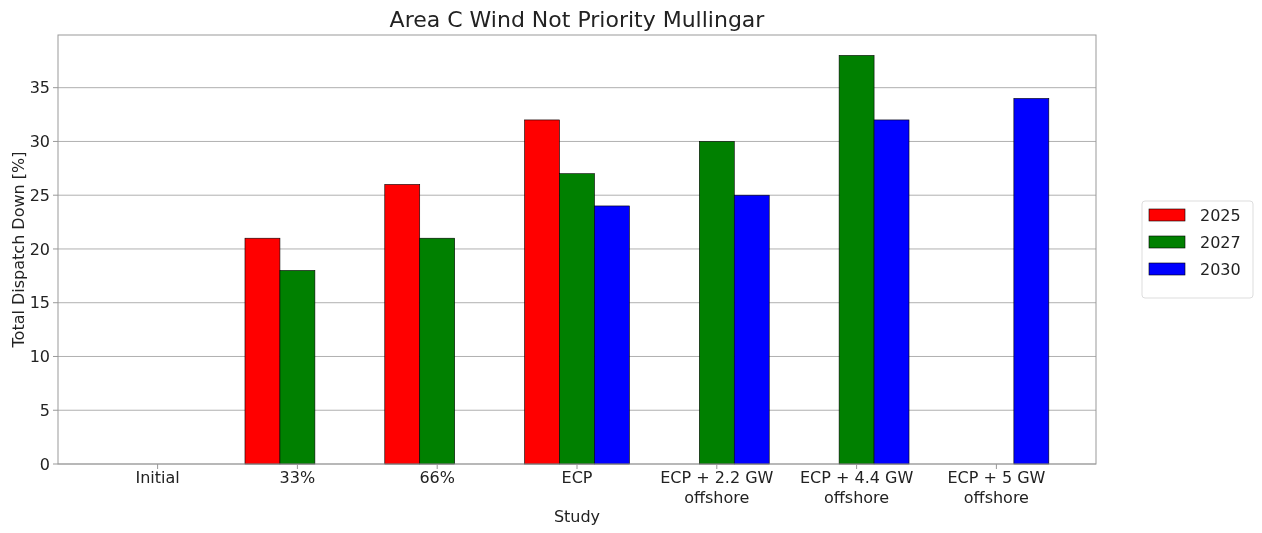 This screenshot has width=1262, height=533. I want to click on y-tick-label: 35, so click(39, 88).